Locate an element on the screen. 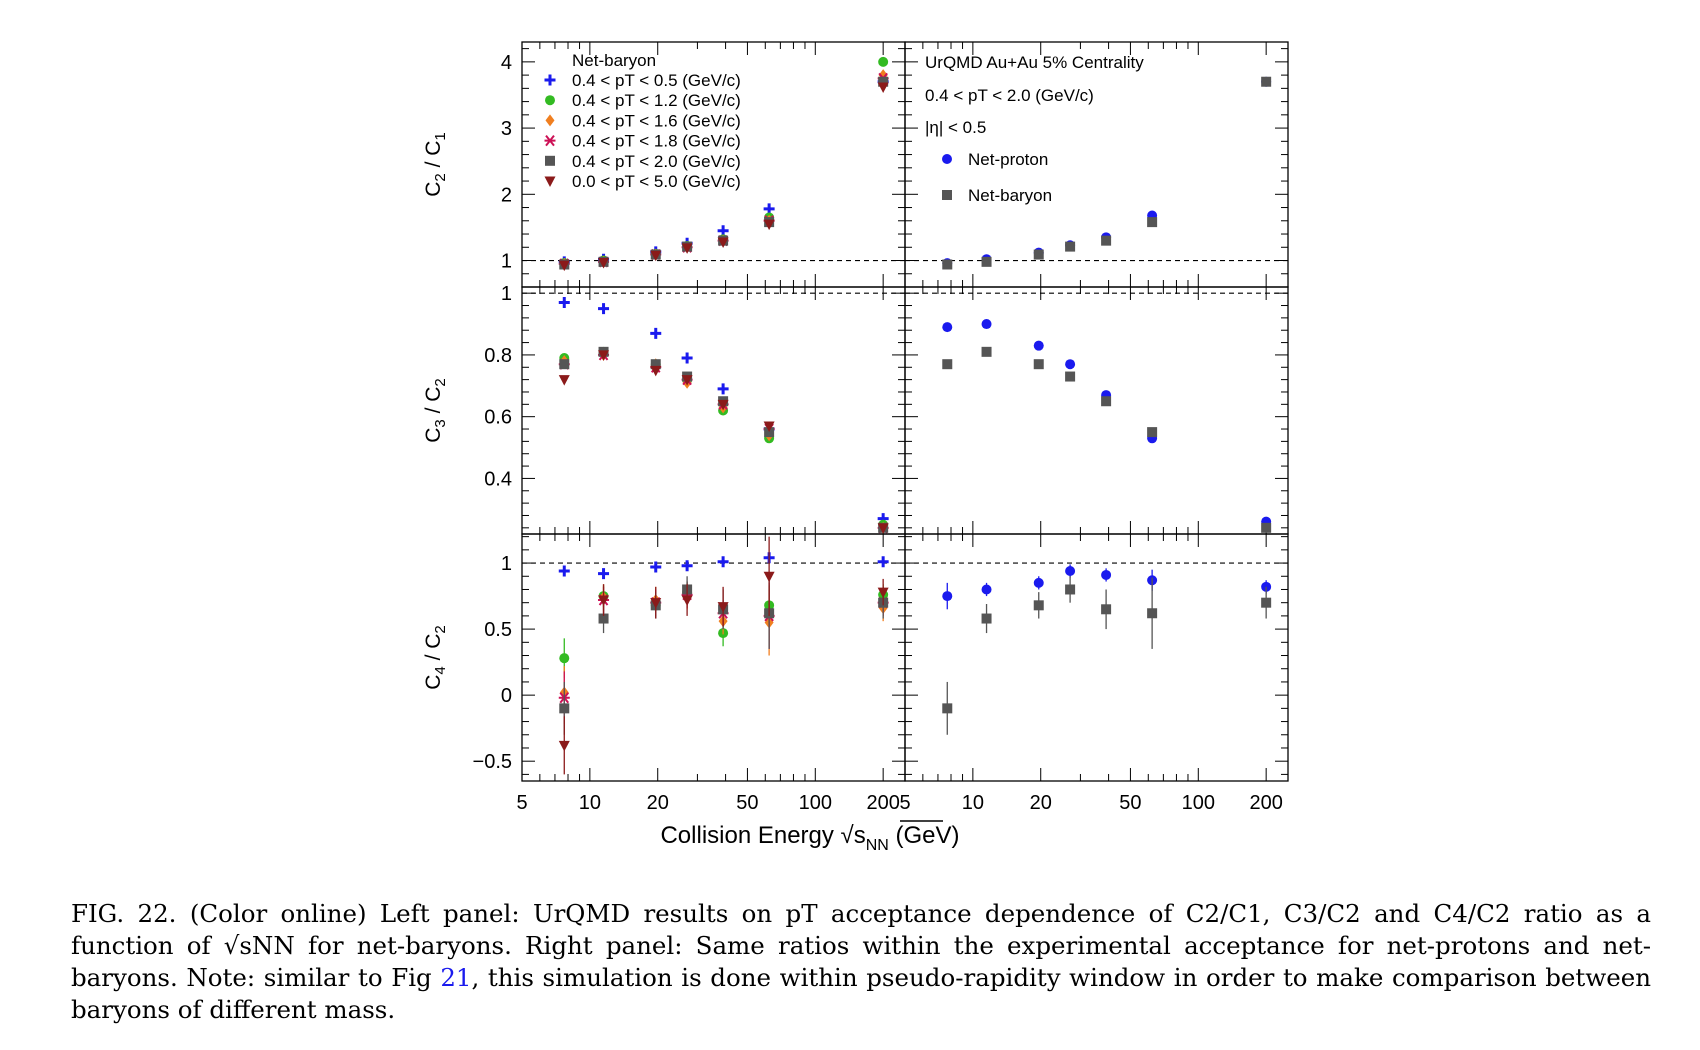  y-tick-label: 0.6 is located at coordinates (498, 418).